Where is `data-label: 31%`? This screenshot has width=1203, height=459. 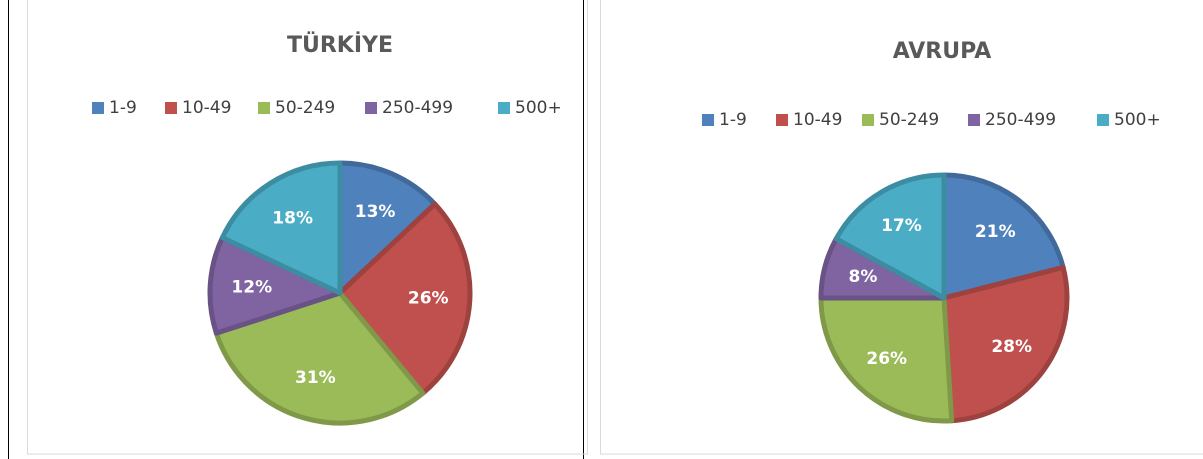 data-label: 31% is located at coordinates (315, 378).